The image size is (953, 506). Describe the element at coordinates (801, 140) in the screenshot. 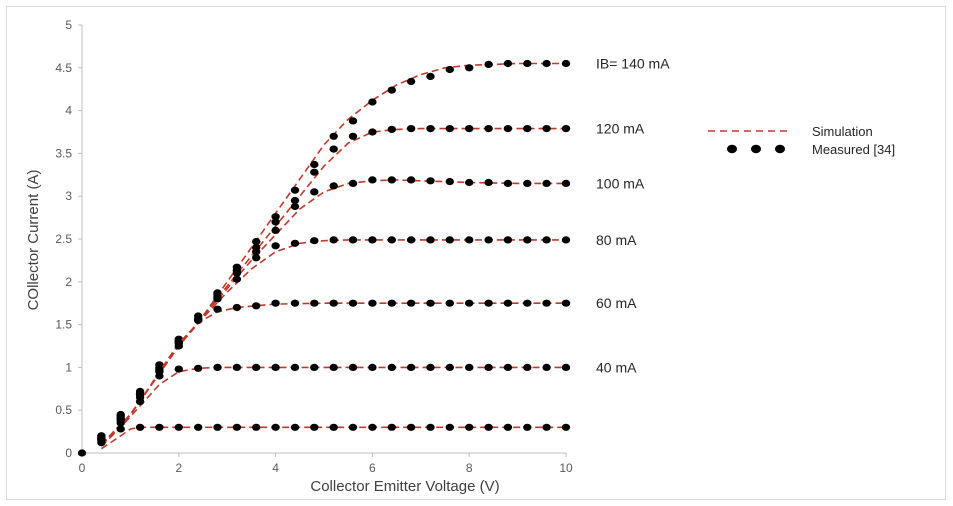

I see `legend: Simulation Measured [34]` at that location.